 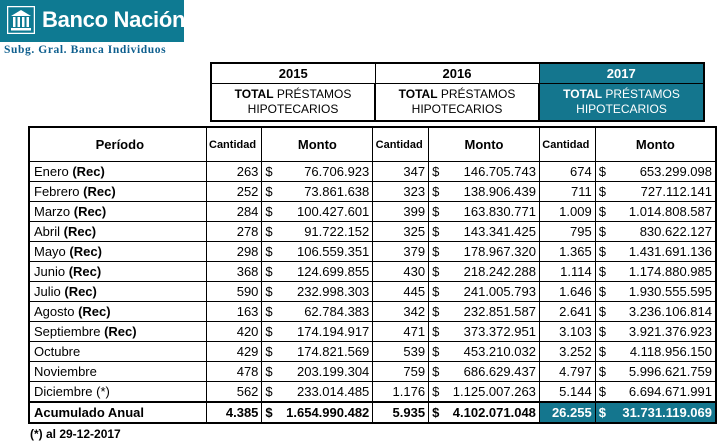 I want to click on year-row: 2015 2016 2017, so click(x=457, y=73).